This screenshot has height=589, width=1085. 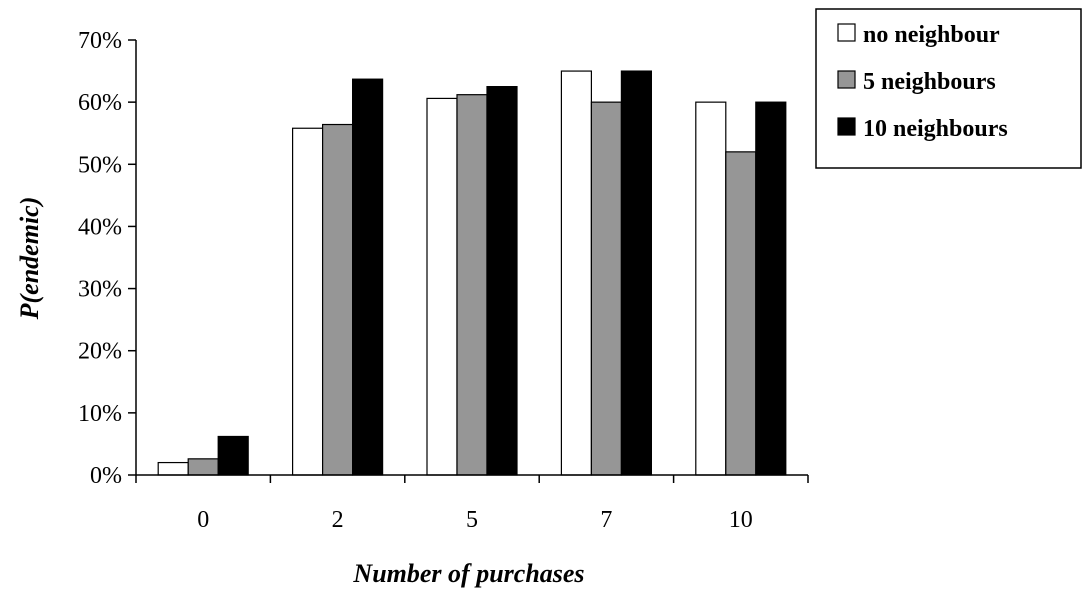 What do you see at coordinates (468, 573) in the screenshot?
I see `x-axis-title: Number of purchases` at bounding box center [468, 573].